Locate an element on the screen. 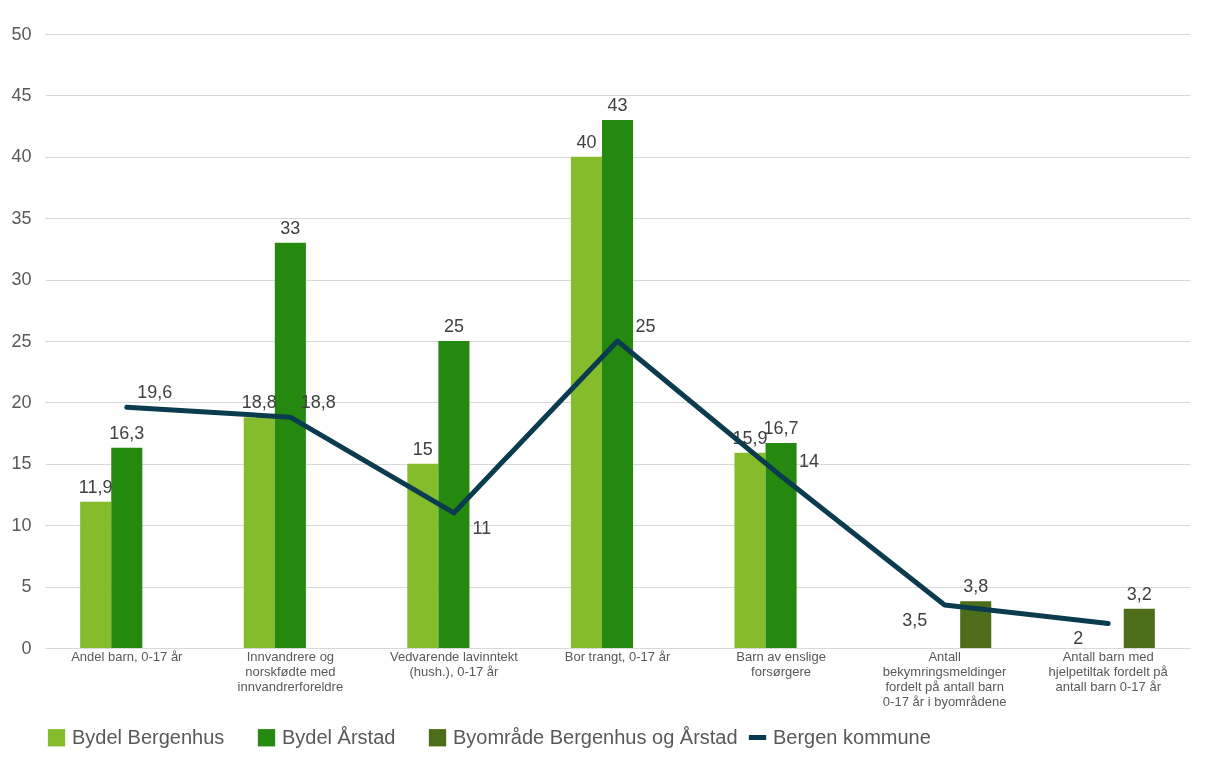  y-tick-label: 35 is located at coordinates (21, 217).